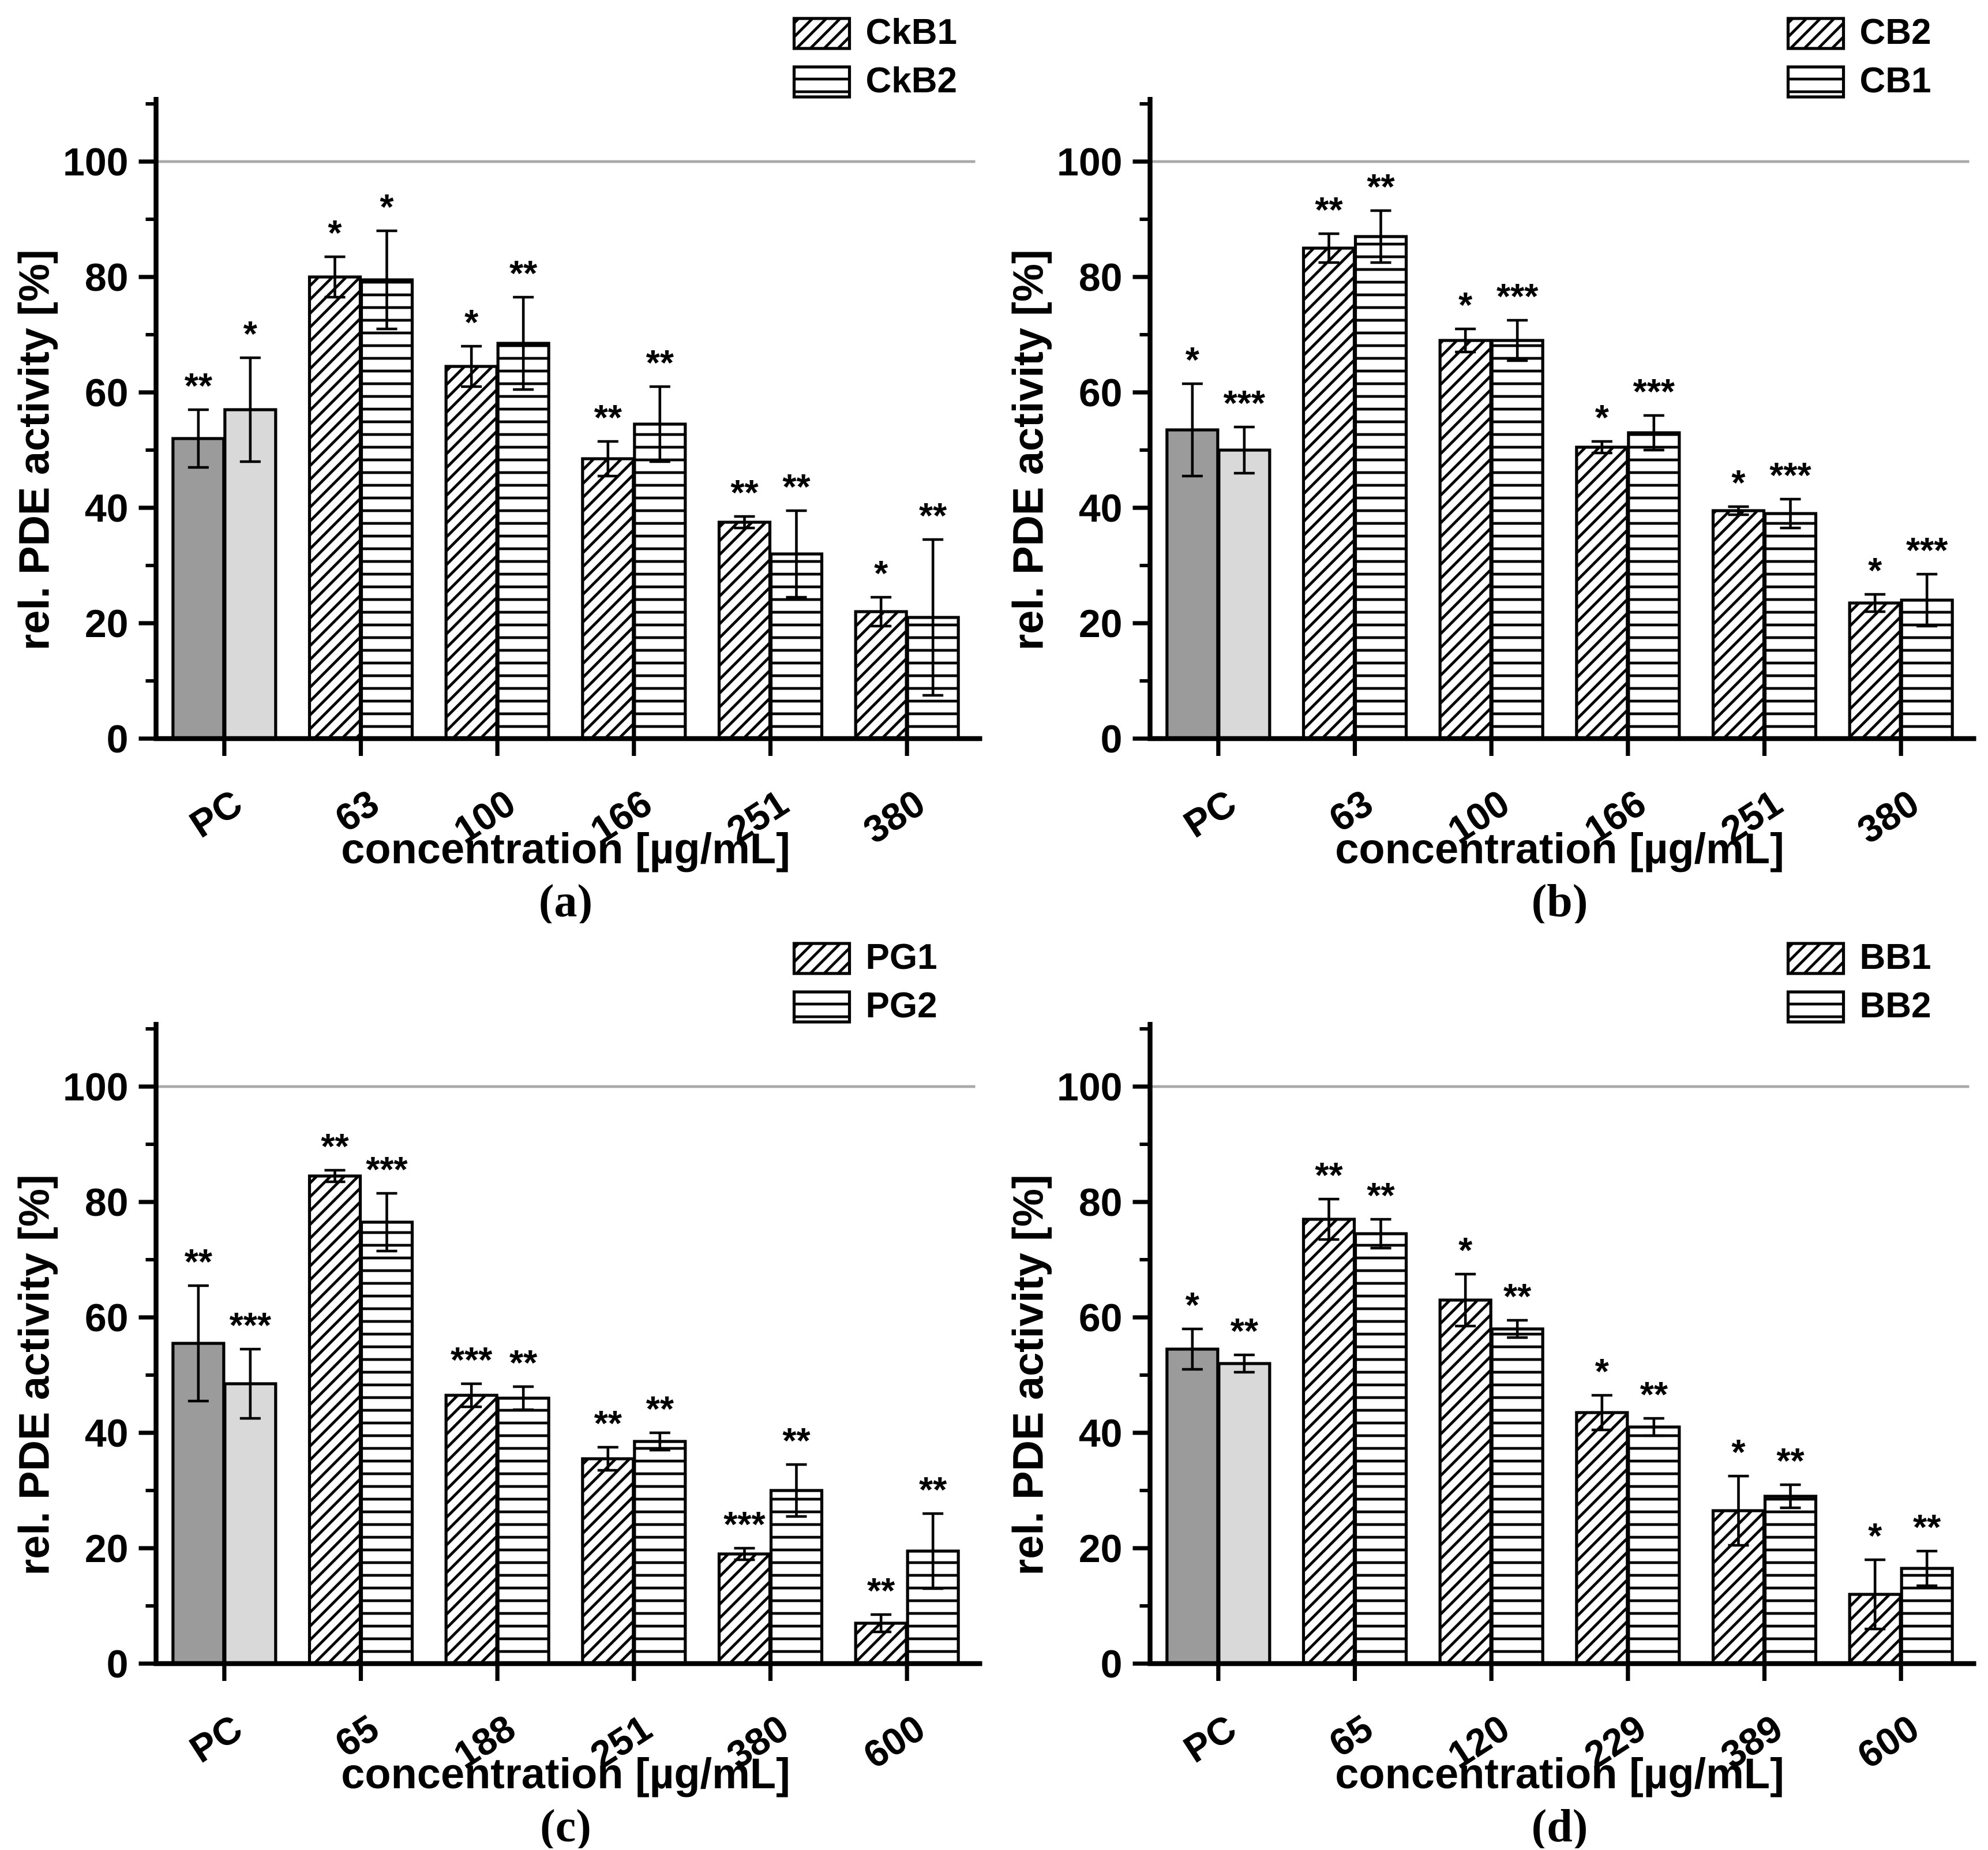 This screenshot has width=1988, height=1850. What do you see at coordinates (608, 1424) in the screenshot?
I see `significance-label-PG1-251: **` at bounding box center [608, 1424].